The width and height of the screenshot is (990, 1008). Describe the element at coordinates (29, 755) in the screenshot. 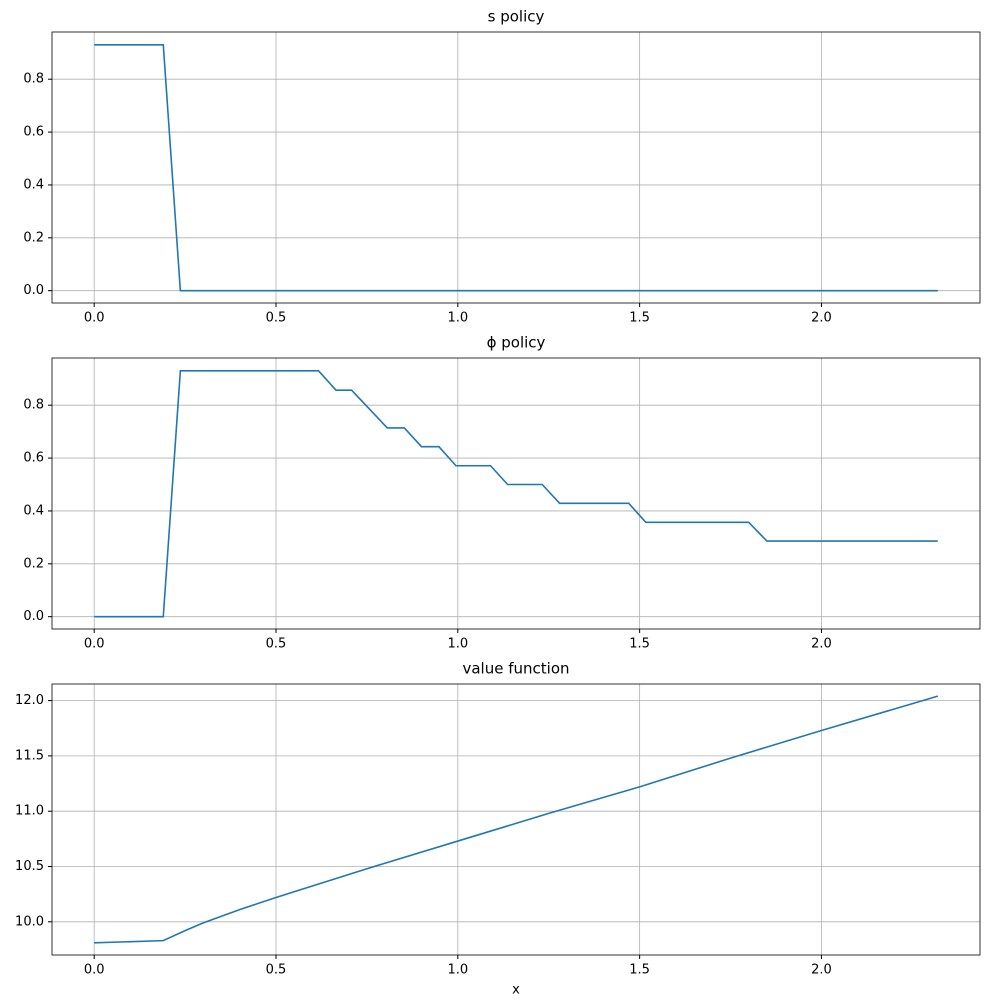

I see `y-tick-label: 11.5` at that location.